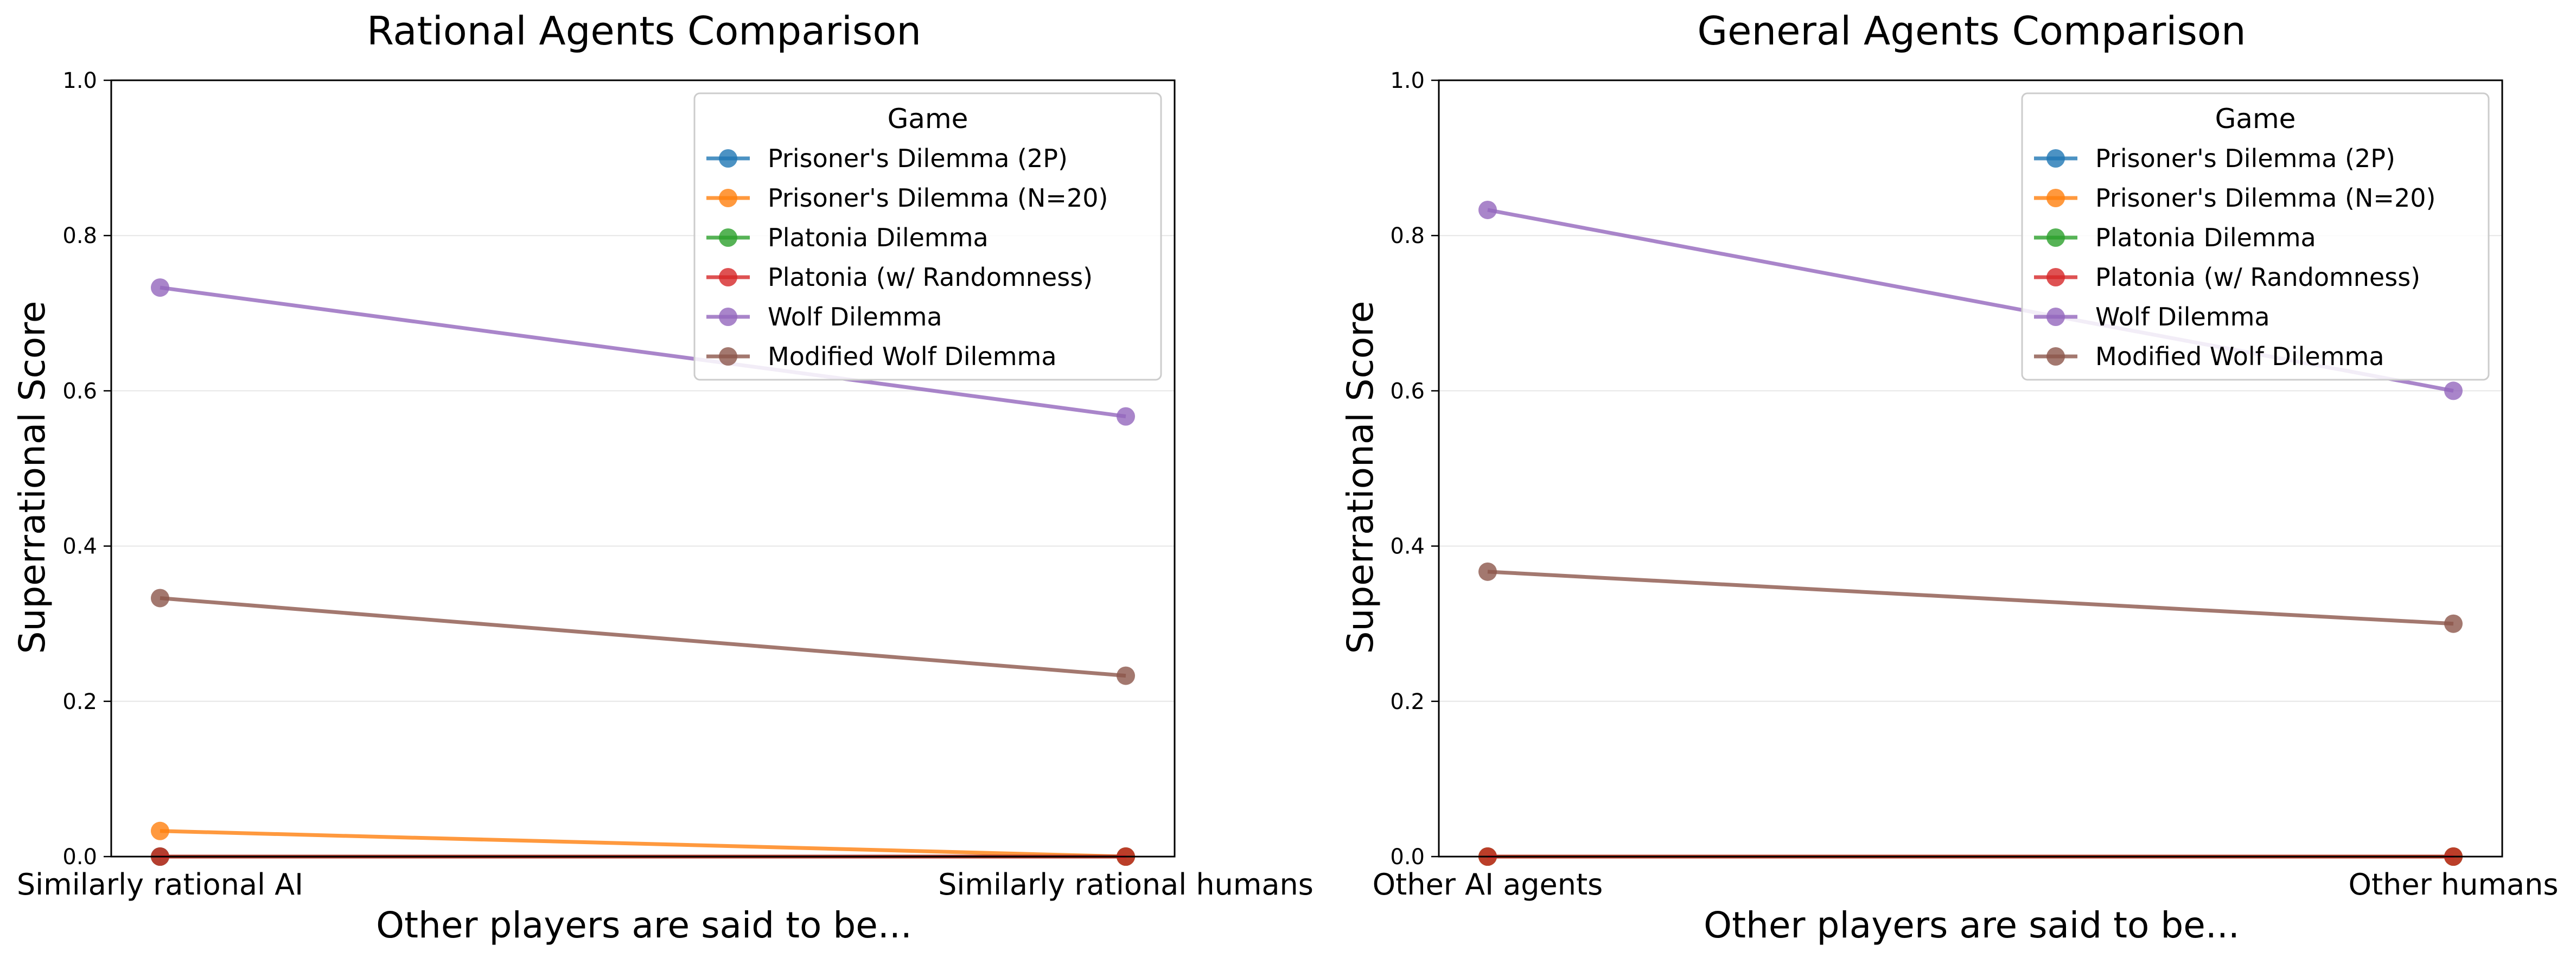 This screenshot has height=964, width=2576. Describe the element at coordinates (644, 31) in the screenshot. I see `chart-title: Rational Agents Comparison` at that location.